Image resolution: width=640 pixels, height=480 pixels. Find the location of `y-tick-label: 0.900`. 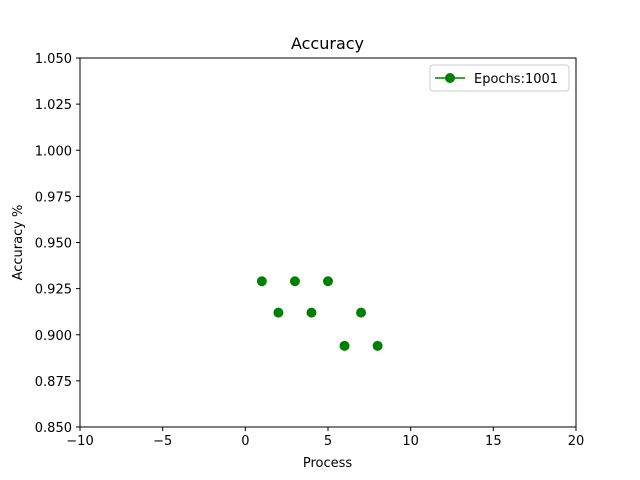

y-tick-label: 0.900 is located at coordinates (53, 336).